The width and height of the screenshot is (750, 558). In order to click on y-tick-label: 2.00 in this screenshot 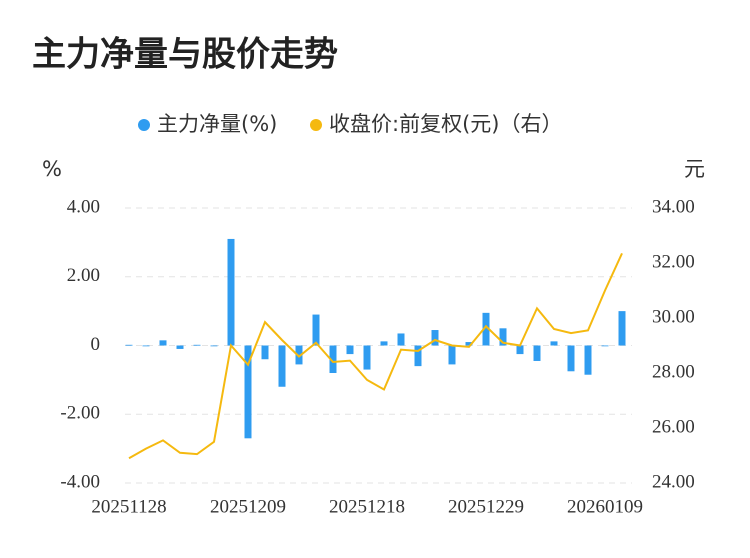, I will do `click(83, 275)`.